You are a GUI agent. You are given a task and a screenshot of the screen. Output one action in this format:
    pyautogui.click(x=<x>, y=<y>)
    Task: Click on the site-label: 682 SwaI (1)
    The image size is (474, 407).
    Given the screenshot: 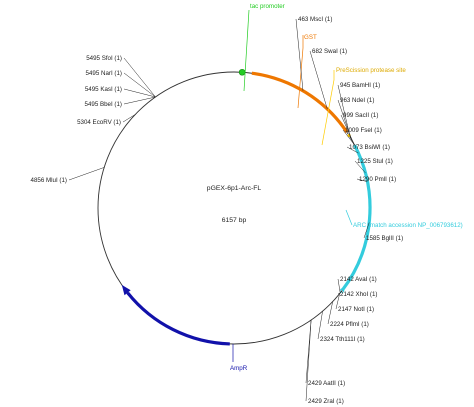 What is the action you would take?
    pyautogui.click(x=329, y=51)
    